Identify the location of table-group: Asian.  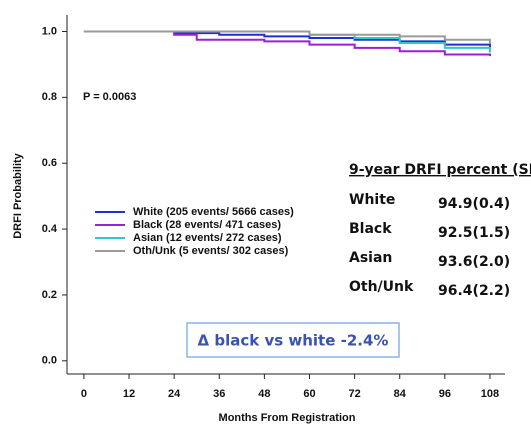
(370, 258).